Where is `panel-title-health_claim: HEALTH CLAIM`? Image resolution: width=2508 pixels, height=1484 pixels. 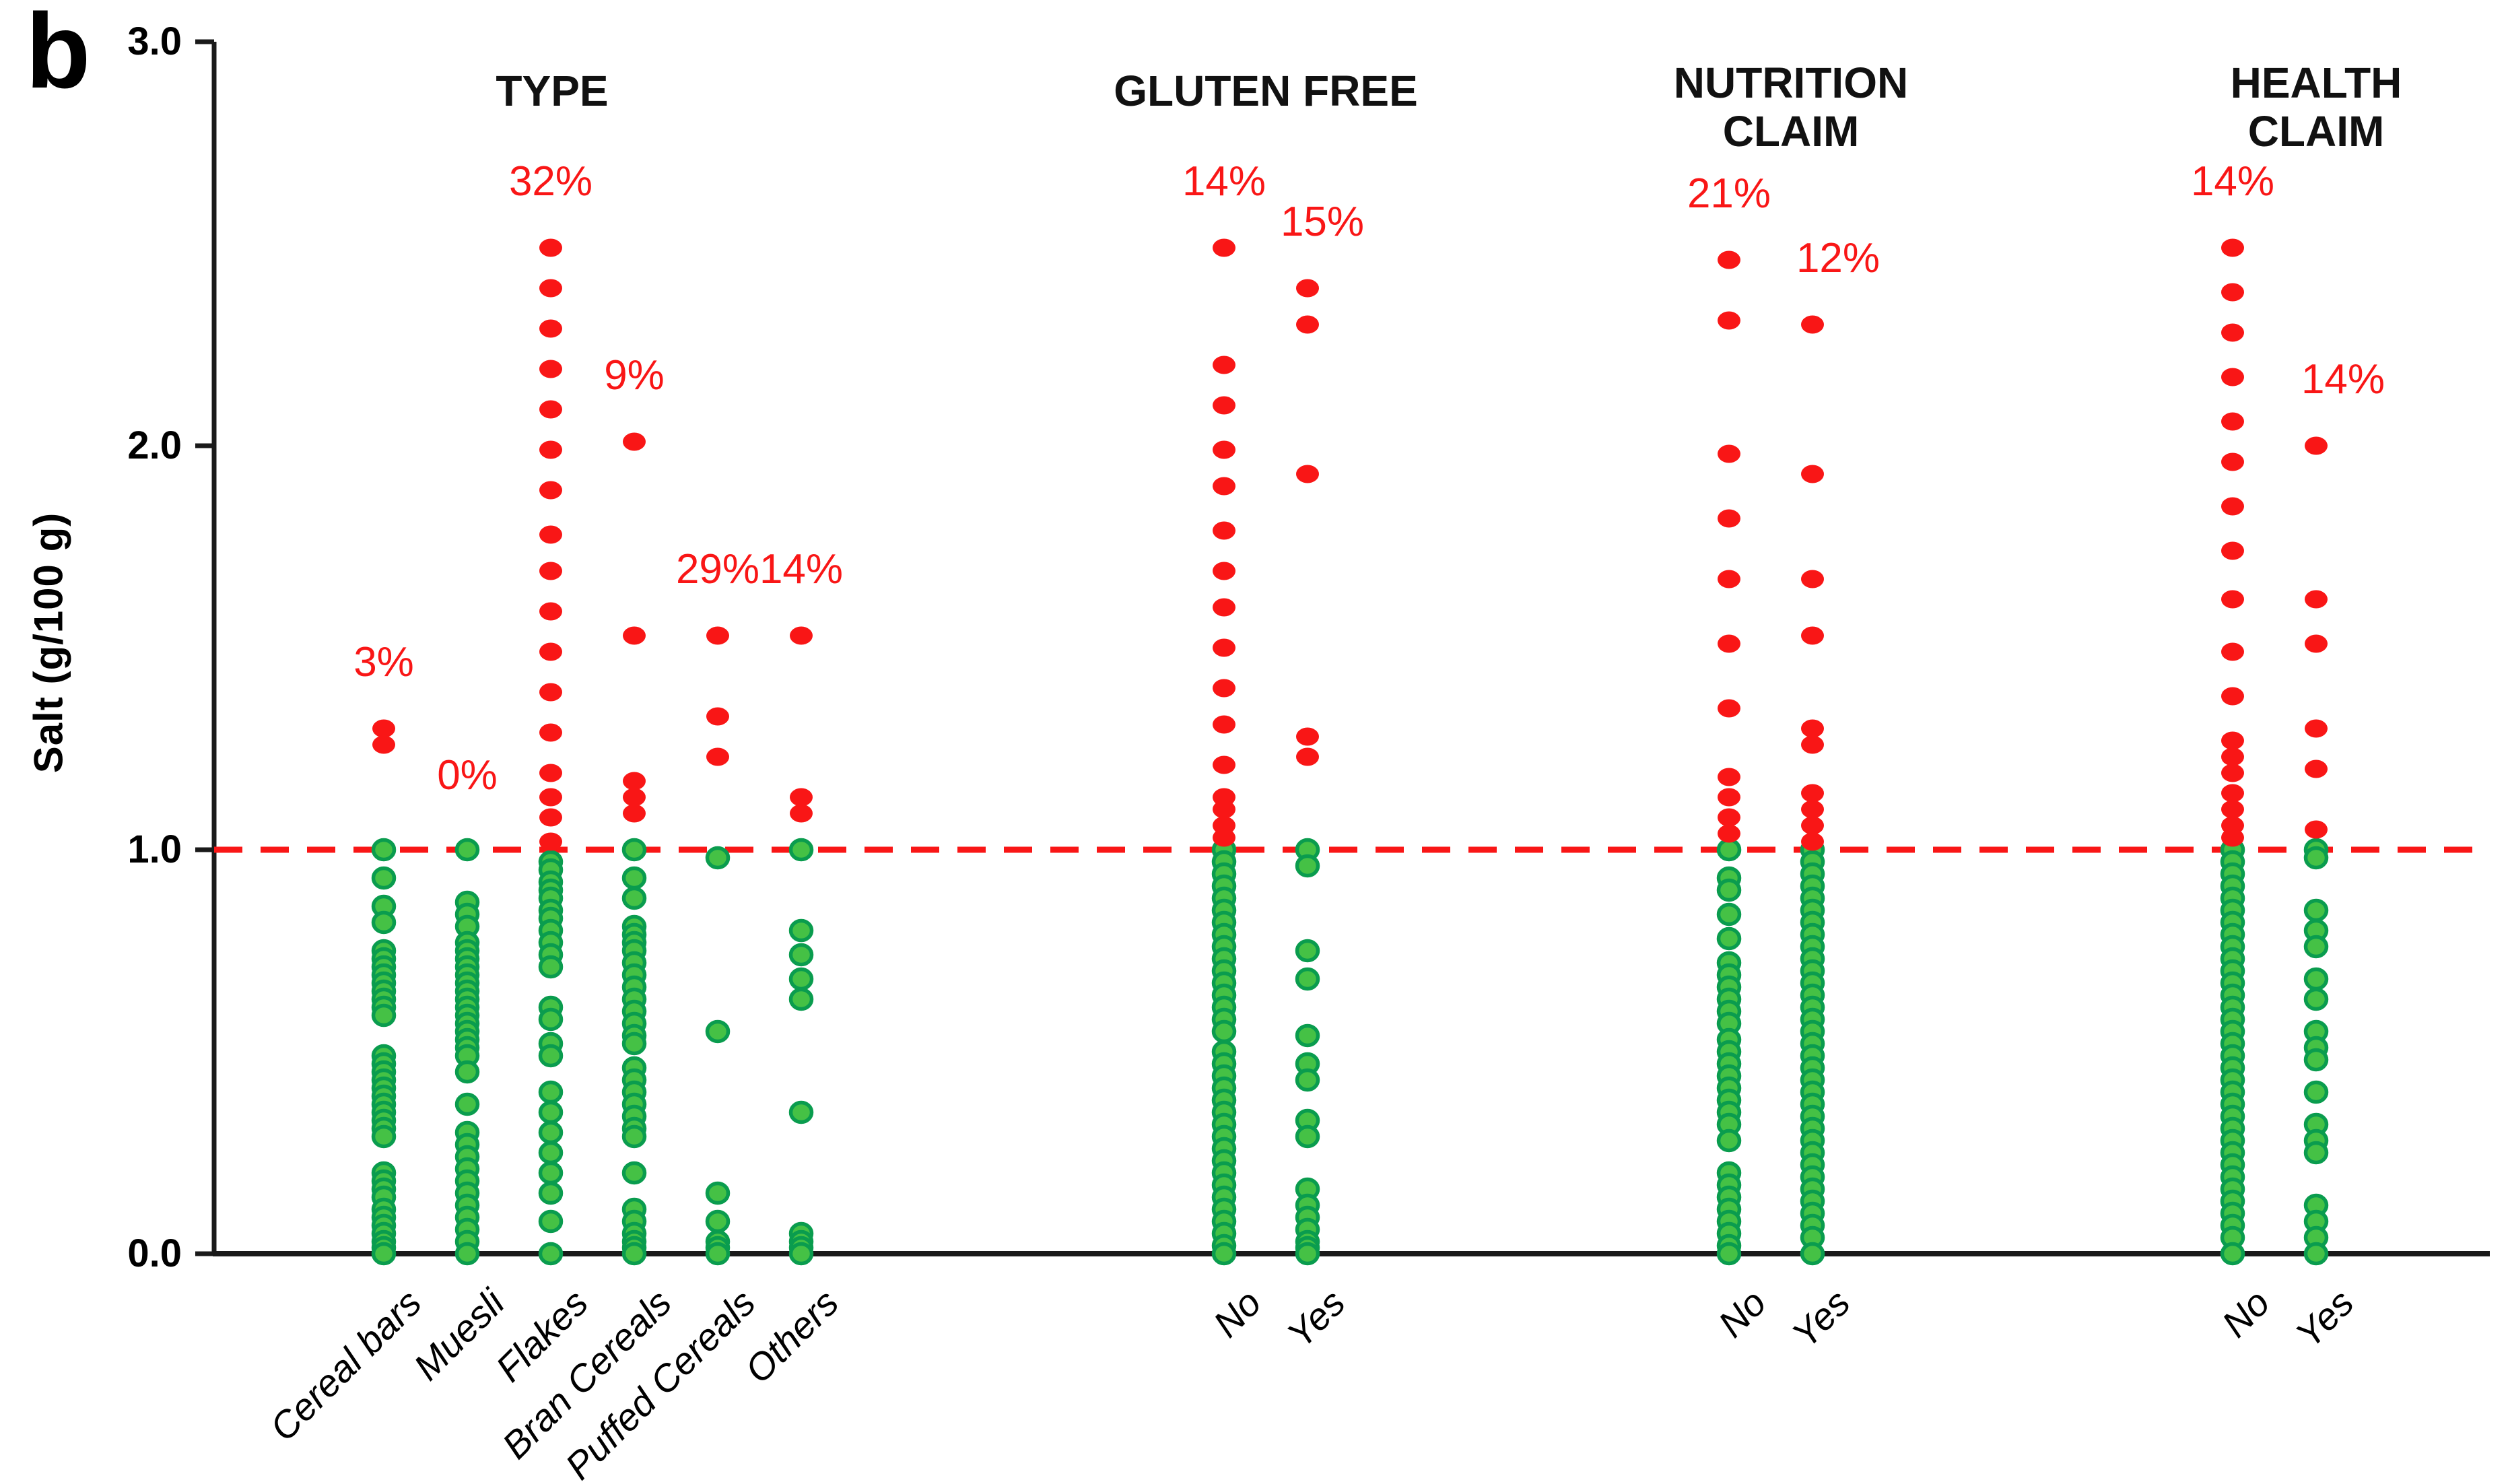 panel-title-health_claim: HEALTH CLAIM is located at coordinates (2316, 107).